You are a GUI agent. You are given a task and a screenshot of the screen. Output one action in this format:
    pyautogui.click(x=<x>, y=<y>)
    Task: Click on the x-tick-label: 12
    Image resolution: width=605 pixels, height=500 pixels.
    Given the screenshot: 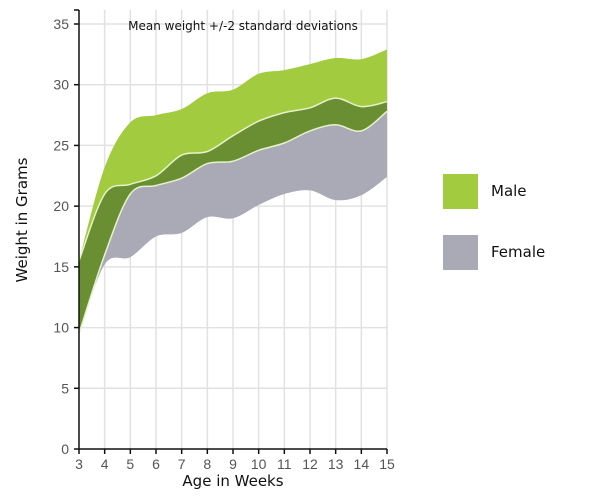 What is the action you would take?
    pyautogui.click(x=310, y=464)
    